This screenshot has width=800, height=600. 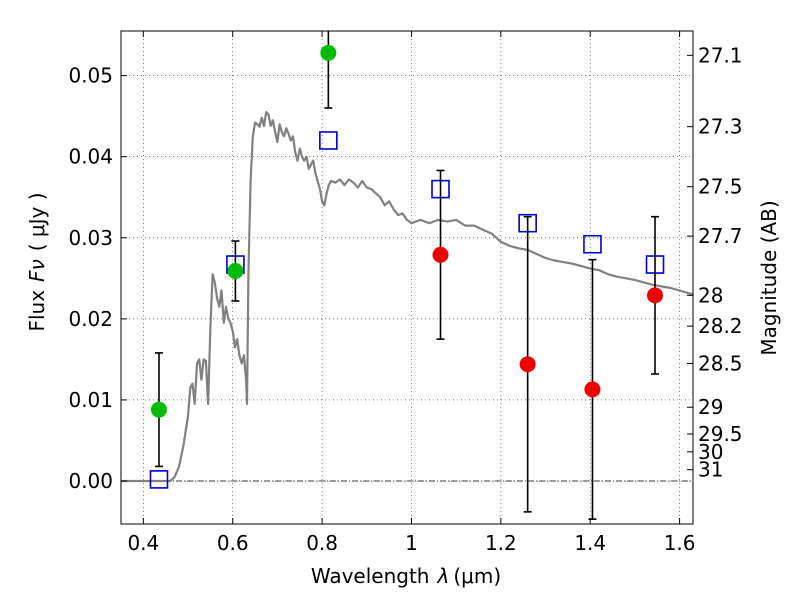 I want to click on magnitude-tick-label: 27.3, so click(x=720, y=127).